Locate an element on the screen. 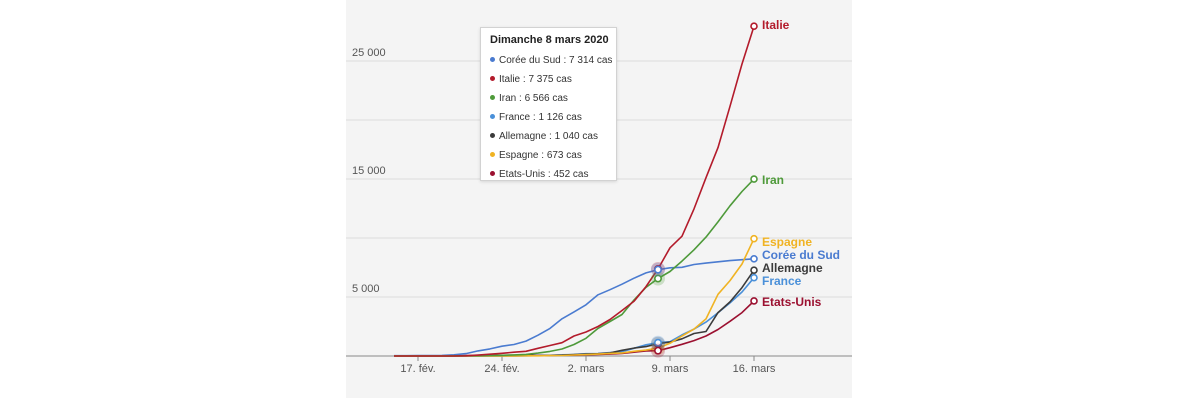 The width and height of the screenshot is (1200, 400). tooltip-row-text: Iran : 6 566 cas is located at coordinates (533, 98).